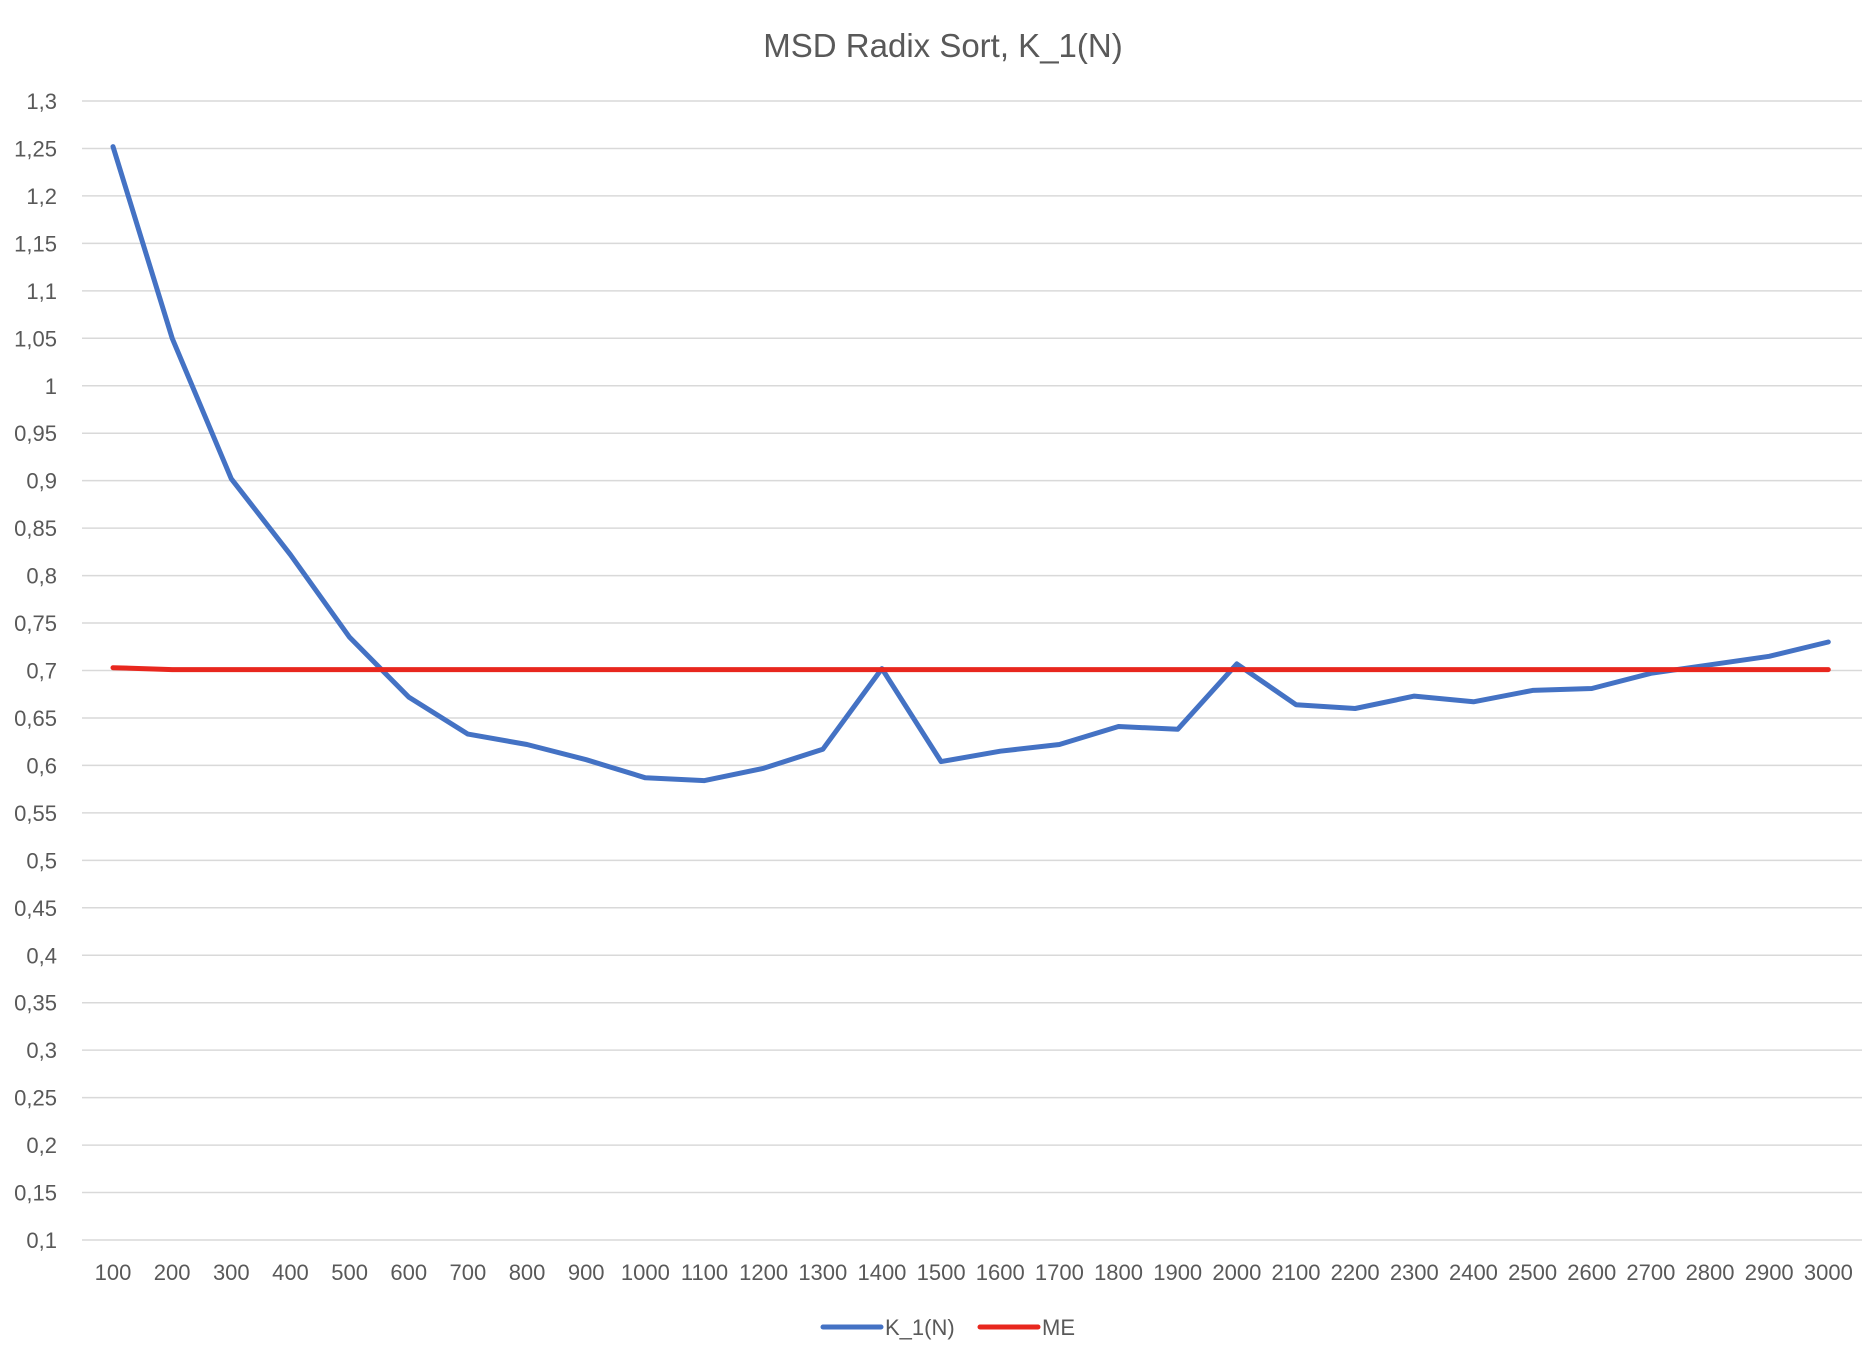  I want to click on x-tick-label: 2900, so click(1769, 1272).